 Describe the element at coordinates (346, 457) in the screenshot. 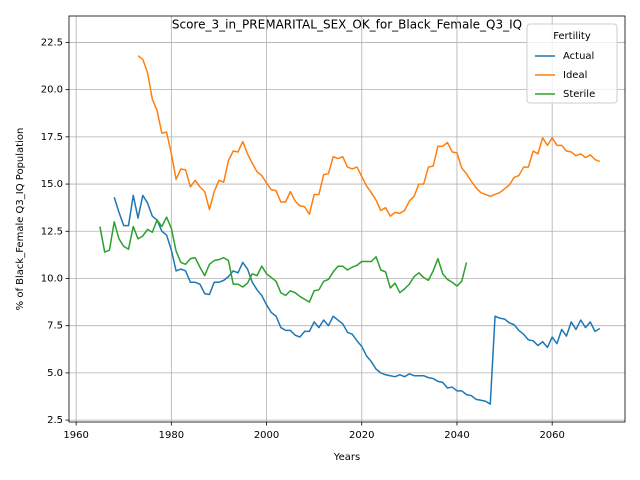

I see `x-axis-label: Years` at that location.